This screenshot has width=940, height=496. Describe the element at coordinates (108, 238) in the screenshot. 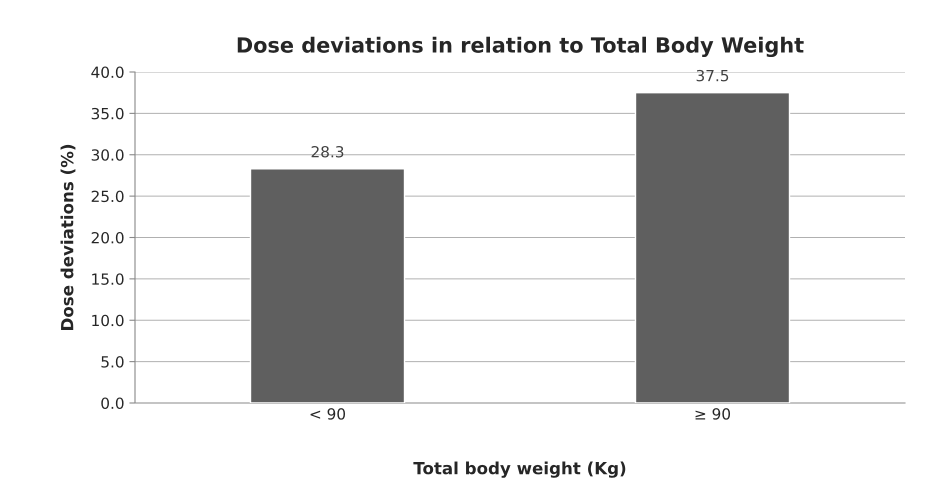

I see `y-tick-label: 20.0` at that location.